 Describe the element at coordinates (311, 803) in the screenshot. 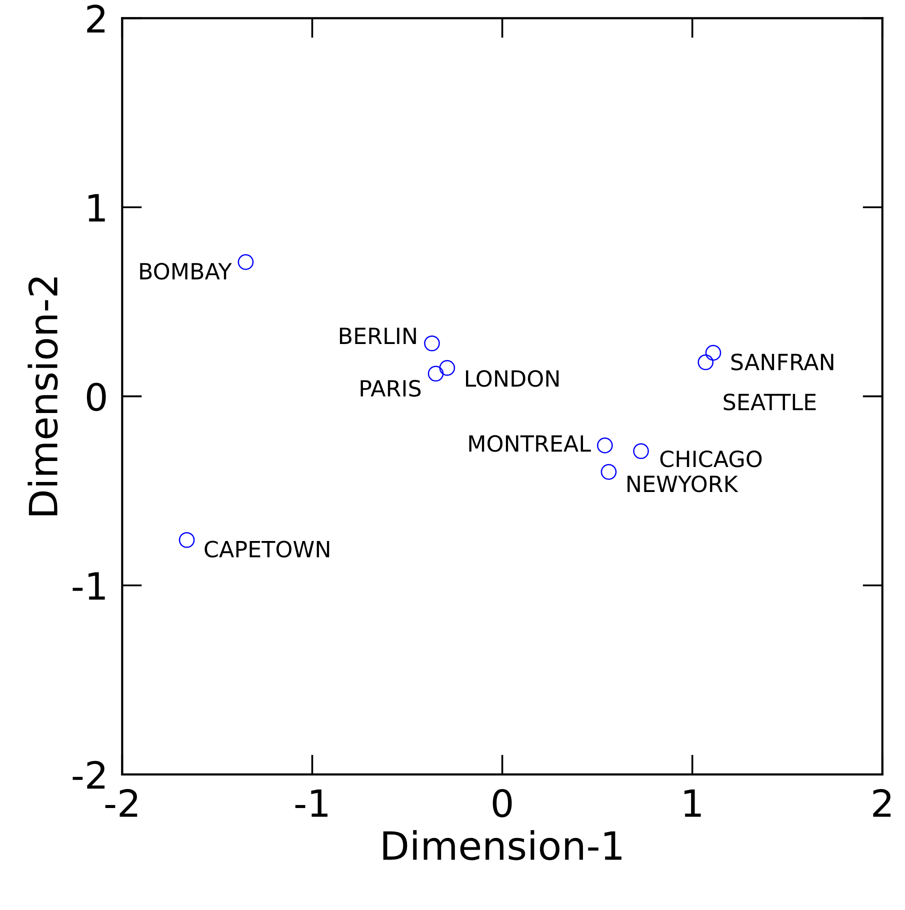

I see `x-tick-label: -1` at that location.